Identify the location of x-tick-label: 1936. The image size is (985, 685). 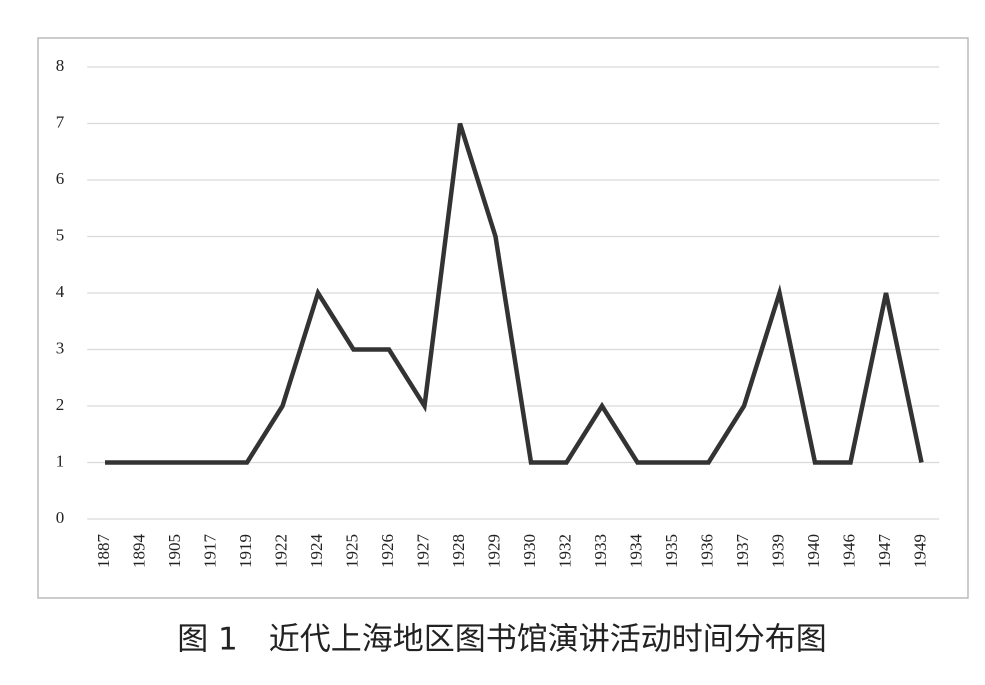
(706, 551).